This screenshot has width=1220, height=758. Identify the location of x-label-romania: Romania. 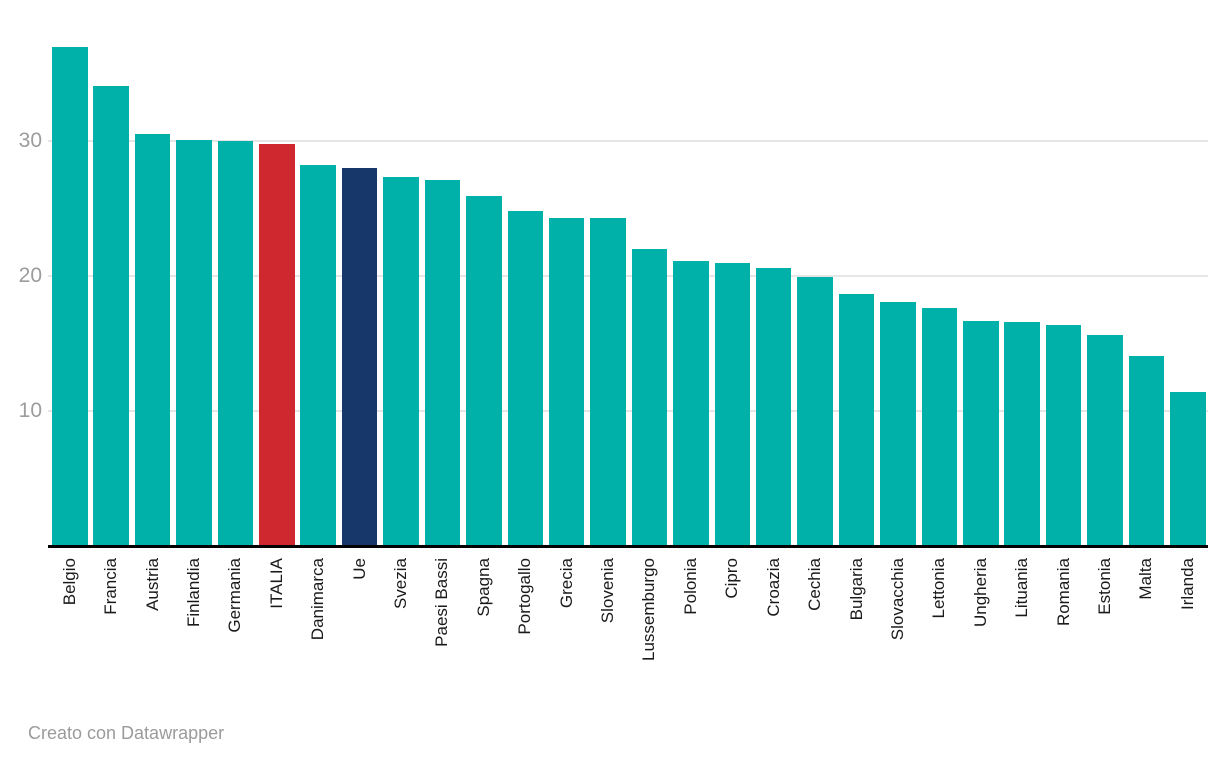
(1063, 592).